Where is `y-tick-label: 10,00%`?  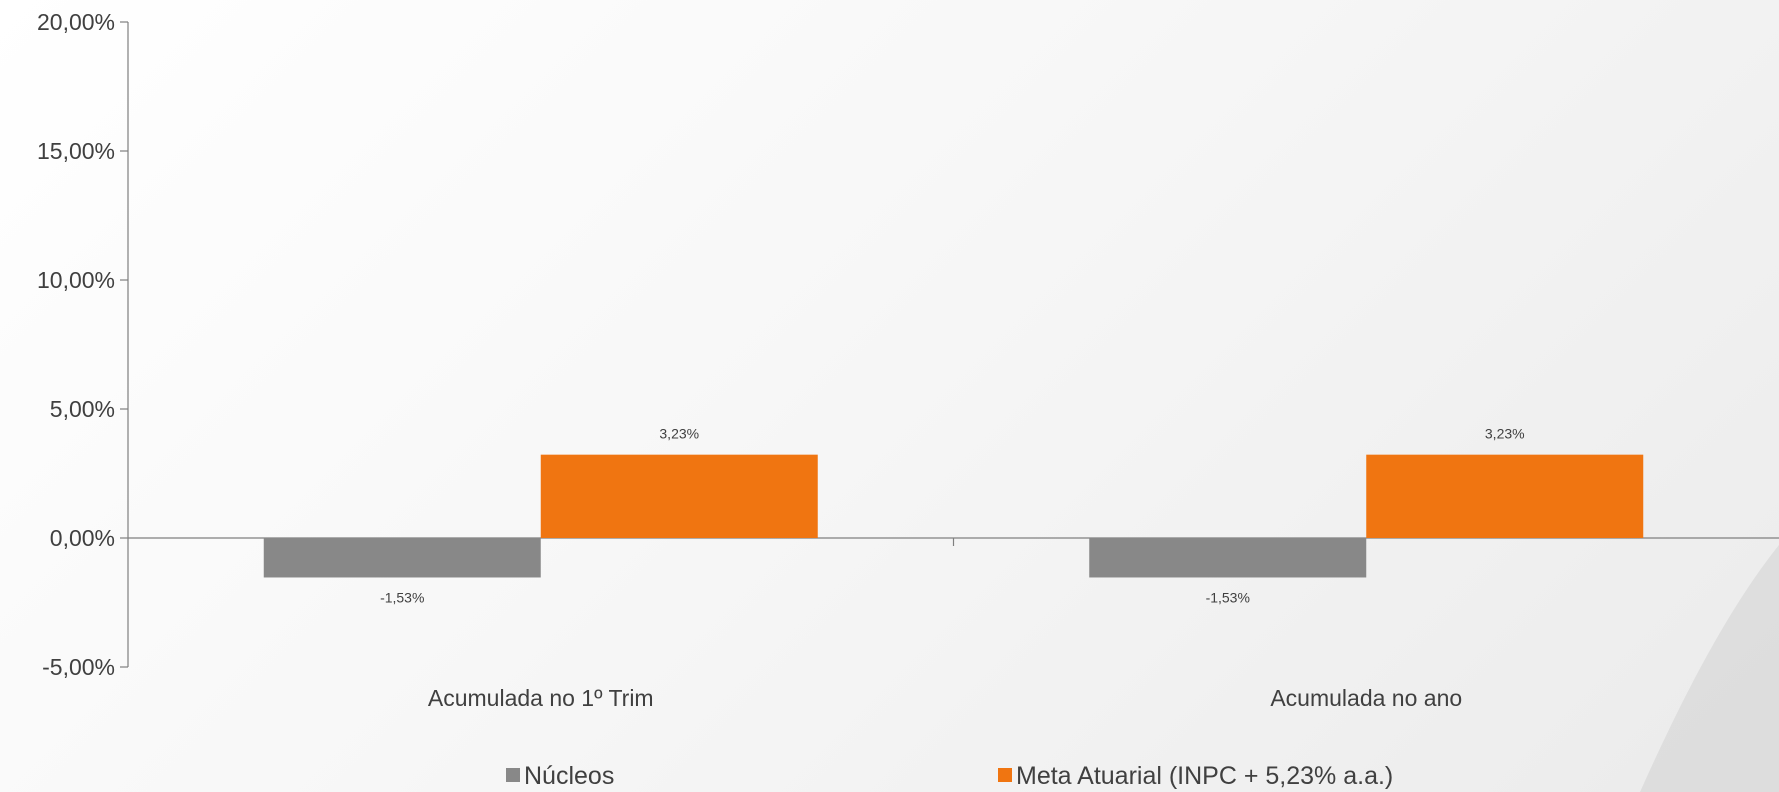
y-tick-label: 10,00% is located at coordinates (76, 280).